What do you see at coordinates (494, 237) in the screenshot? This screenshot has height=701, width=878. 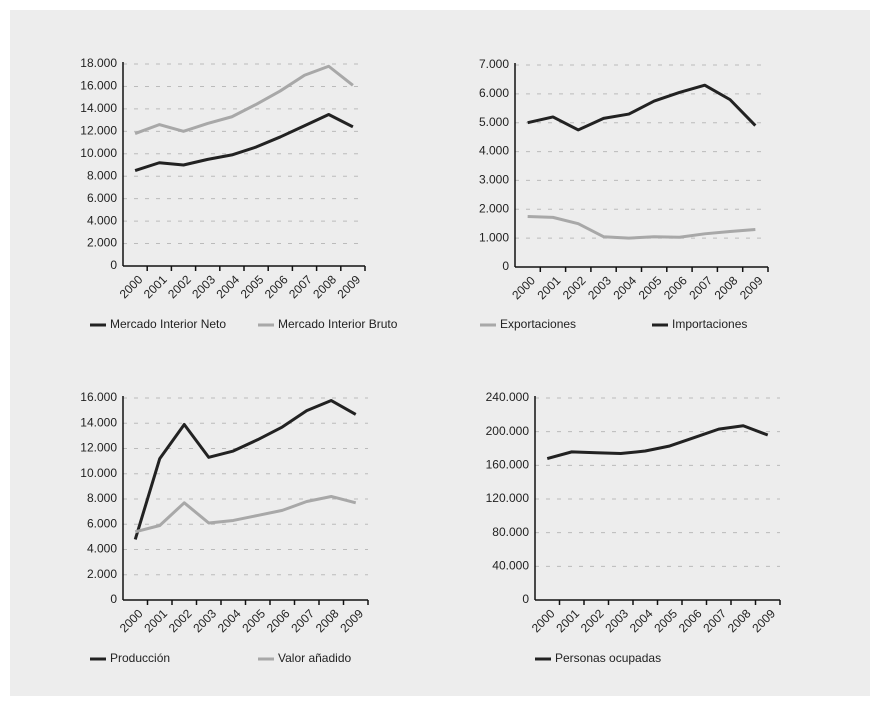 I see `y-tick-label: 1.000` at bounding box center [494, 237].